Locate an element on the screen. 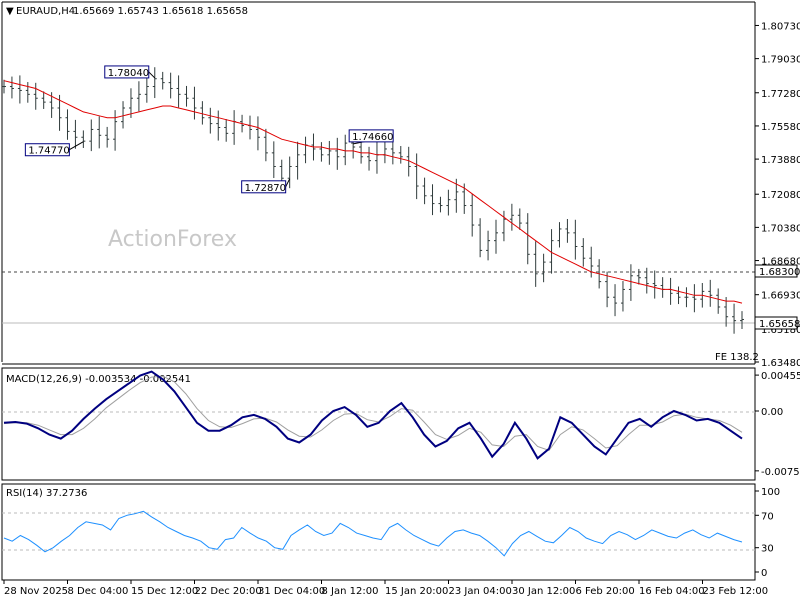 The width and height of the screenshot is (800, 600). time-tick-label: 30 Jan 12:00 is located at coordinates (543, 591).